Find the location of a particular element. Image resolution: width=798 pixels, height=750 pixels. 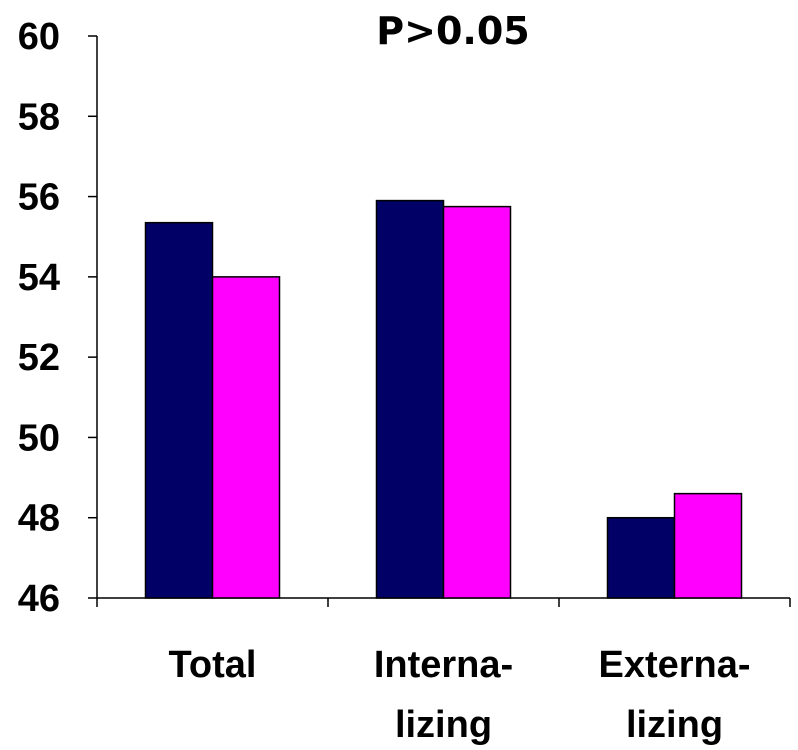

labels: Total Interna-lizing Externa-lizing is located at coordinates (460, 695).